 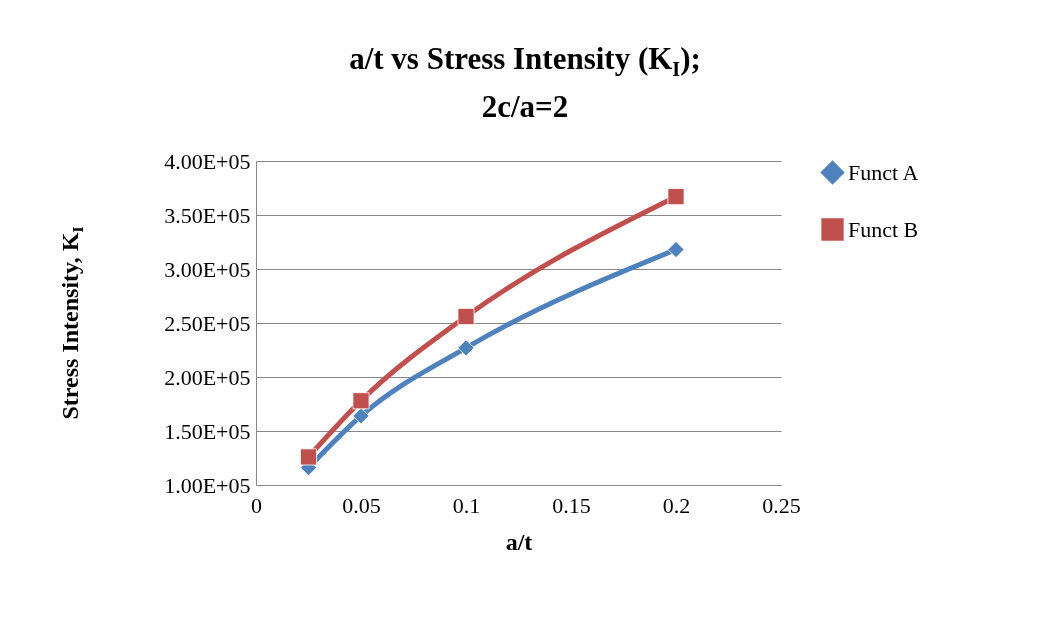 What do you see at coordinates (207, 323) in the screenshot?
I see `y-tick-label: 2.50E+05` at bounding box center [207, 323].